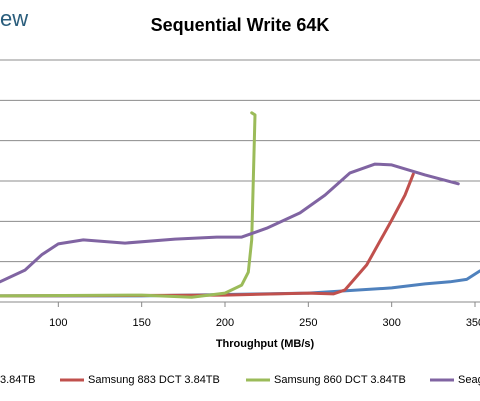 The width and height of the screenshot is (480, 401). Describe the element at coordinates (240, 25) in the screenshot. I see `chart-title: Sequential Write 64K` at that location.